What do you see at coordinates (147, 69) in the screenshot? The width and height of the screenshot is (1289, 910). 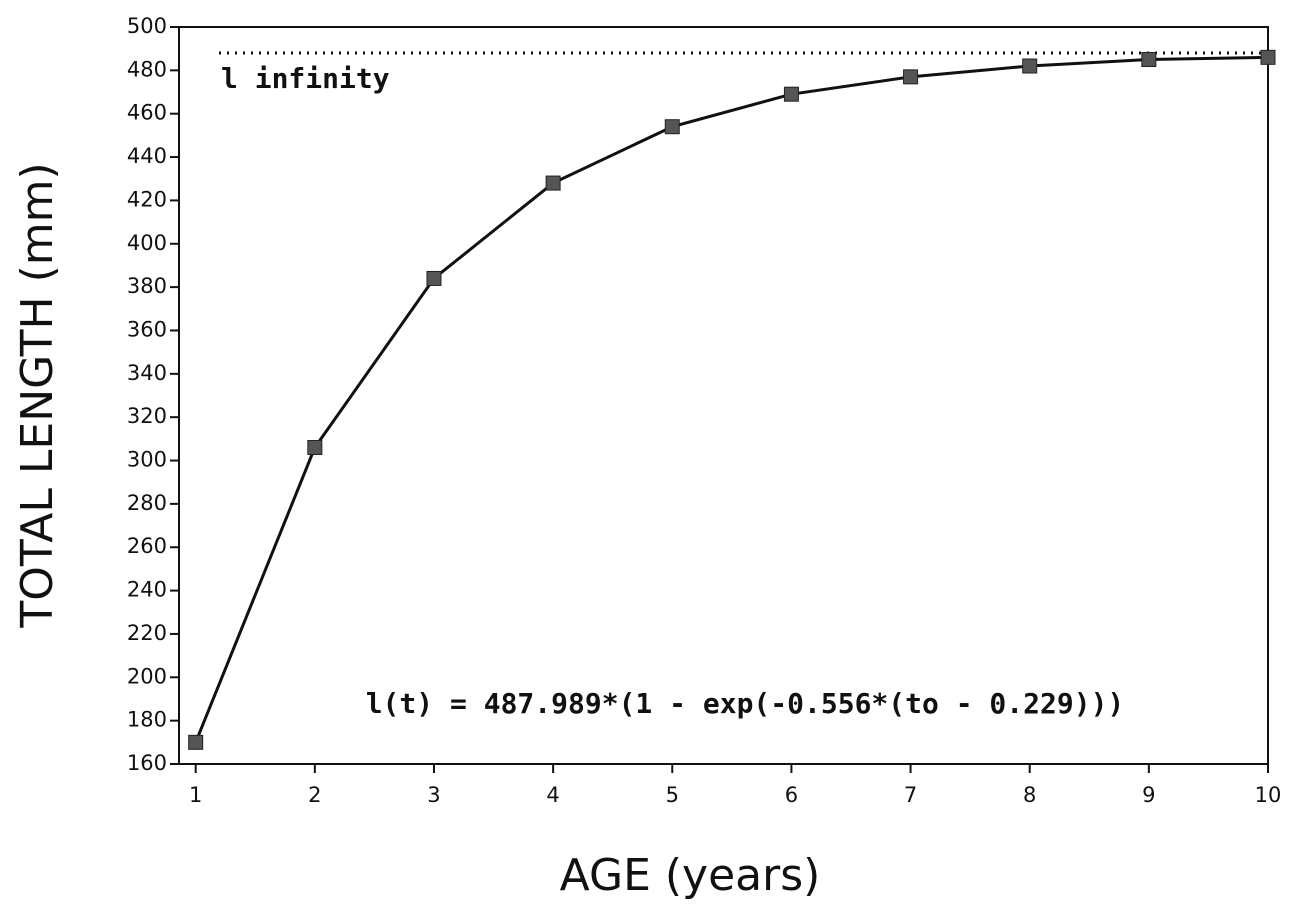 I see `y-tick-label: 480` at bounding box center [147, 69].